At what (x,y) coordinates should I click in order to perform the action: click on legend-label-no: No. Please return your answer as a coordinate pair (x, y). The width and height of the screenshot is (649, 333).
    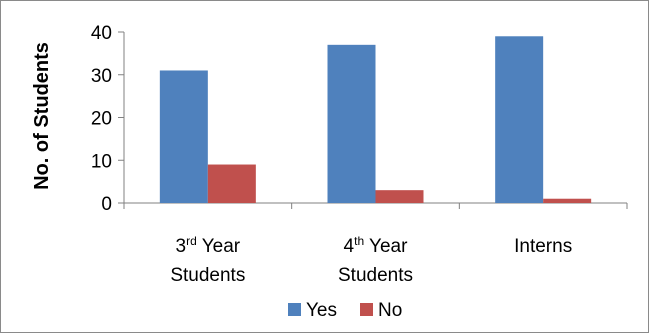
    Looking at the image, I should click on (390, 310).